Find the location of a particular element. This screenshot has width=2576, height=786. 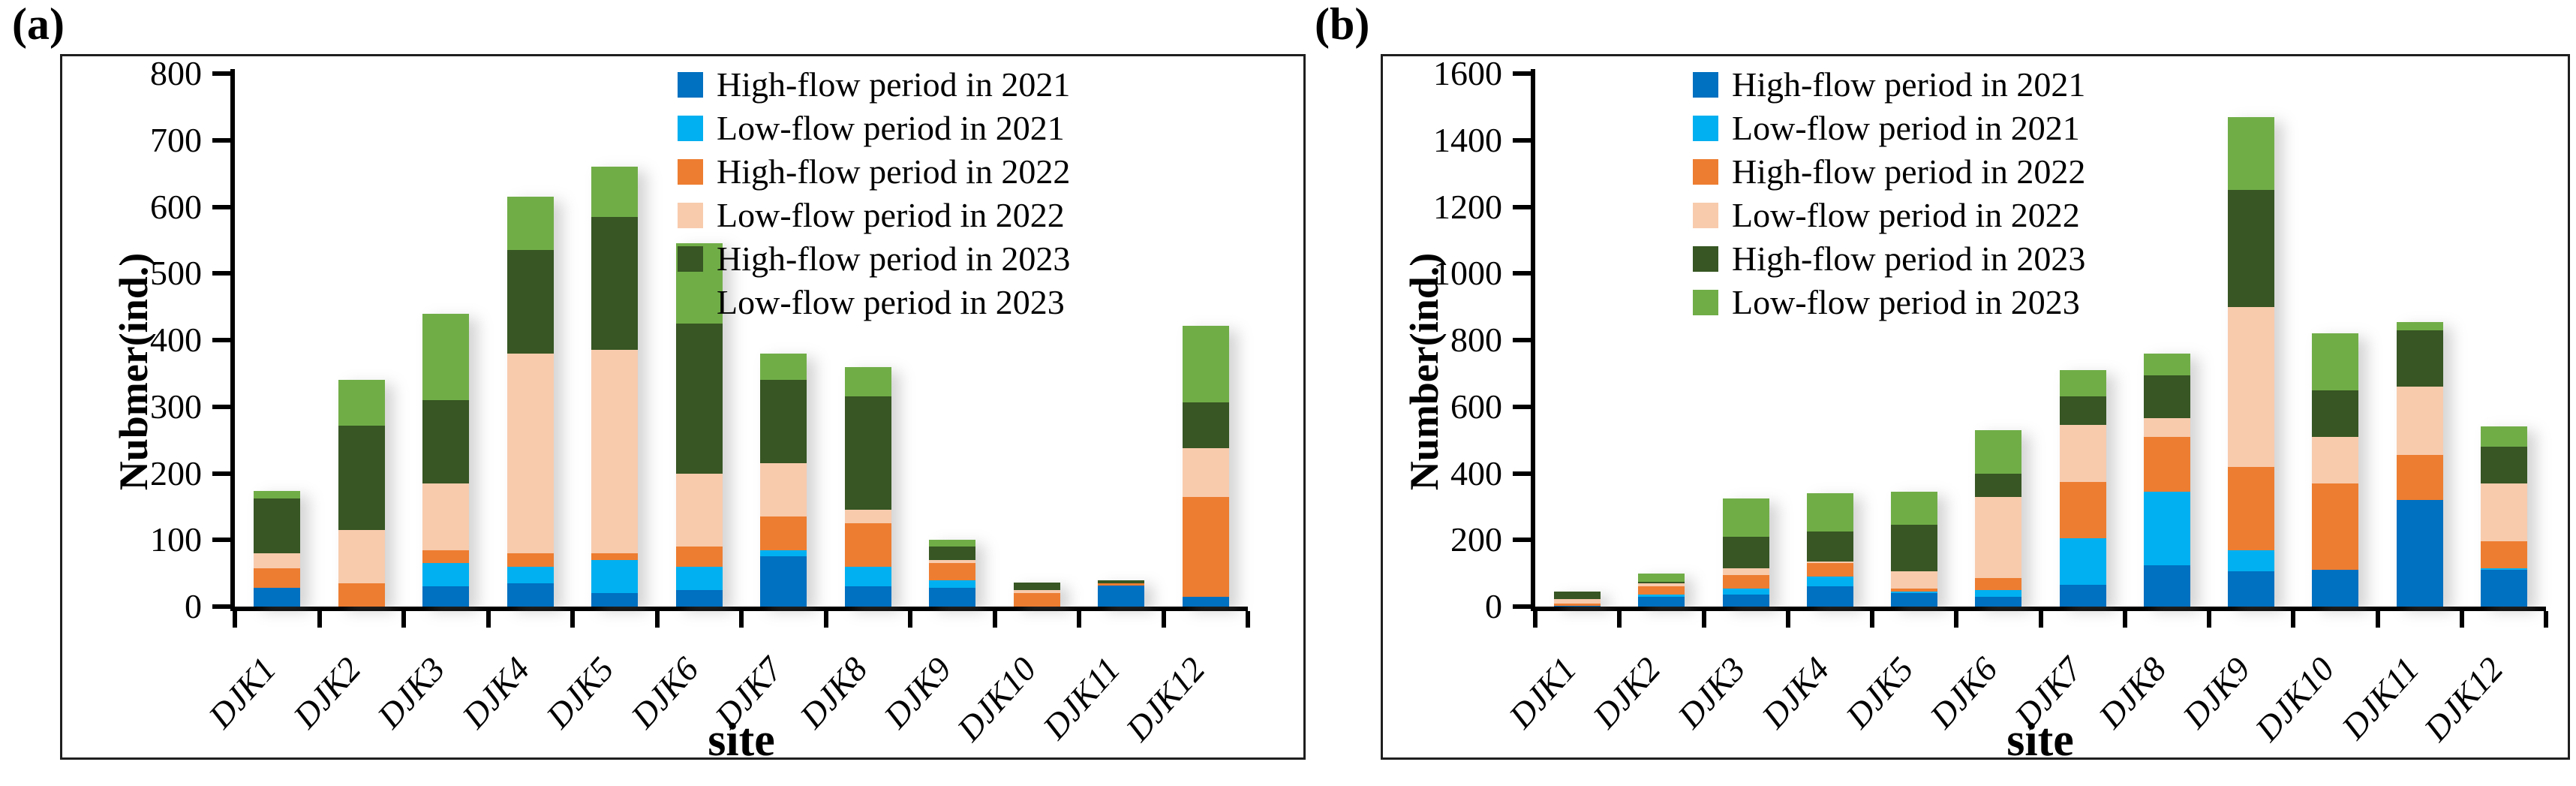

legend-item: High-flow period in 2021 is located at coordinates (874, 84).